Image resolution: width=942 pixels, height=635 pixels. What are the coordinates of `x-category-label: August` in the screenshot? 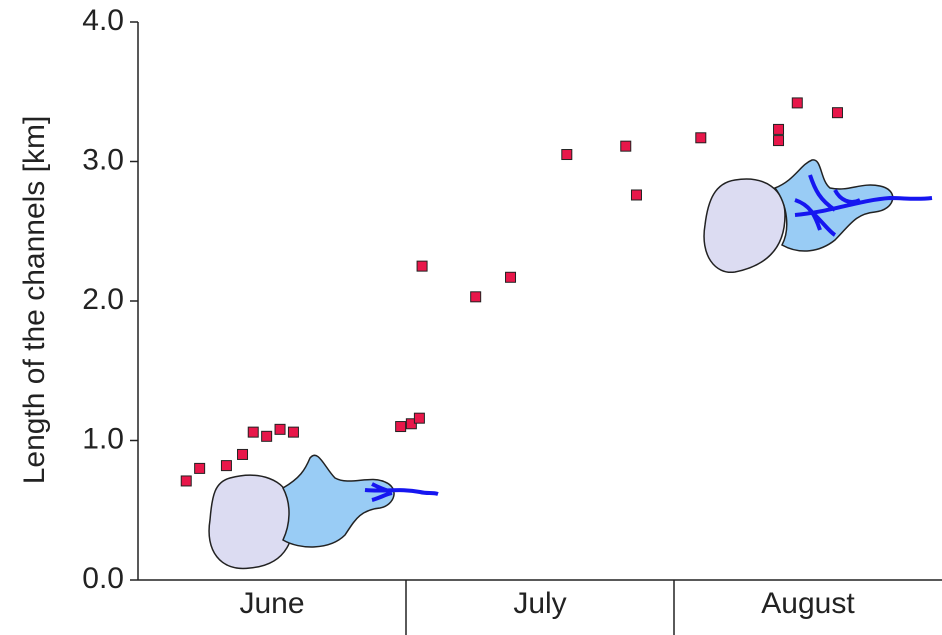 It's located at (808, 603).